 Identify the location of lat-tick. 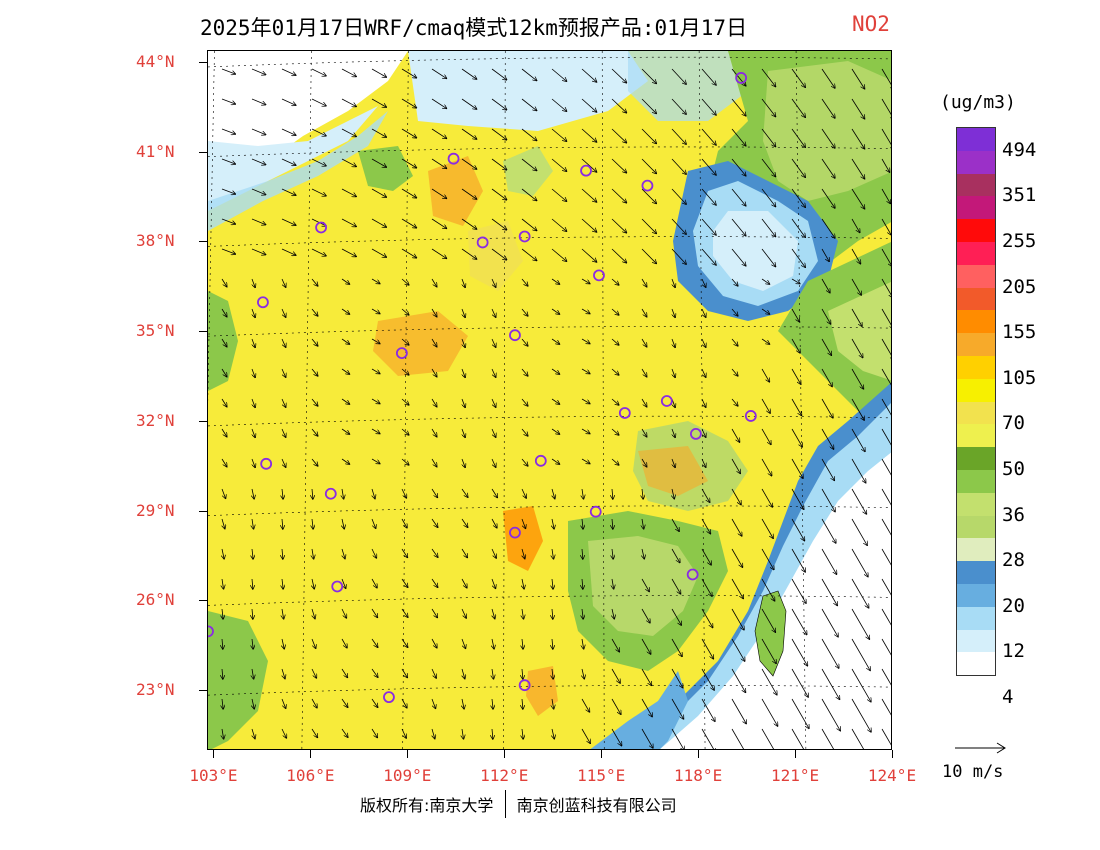
(203, 62).